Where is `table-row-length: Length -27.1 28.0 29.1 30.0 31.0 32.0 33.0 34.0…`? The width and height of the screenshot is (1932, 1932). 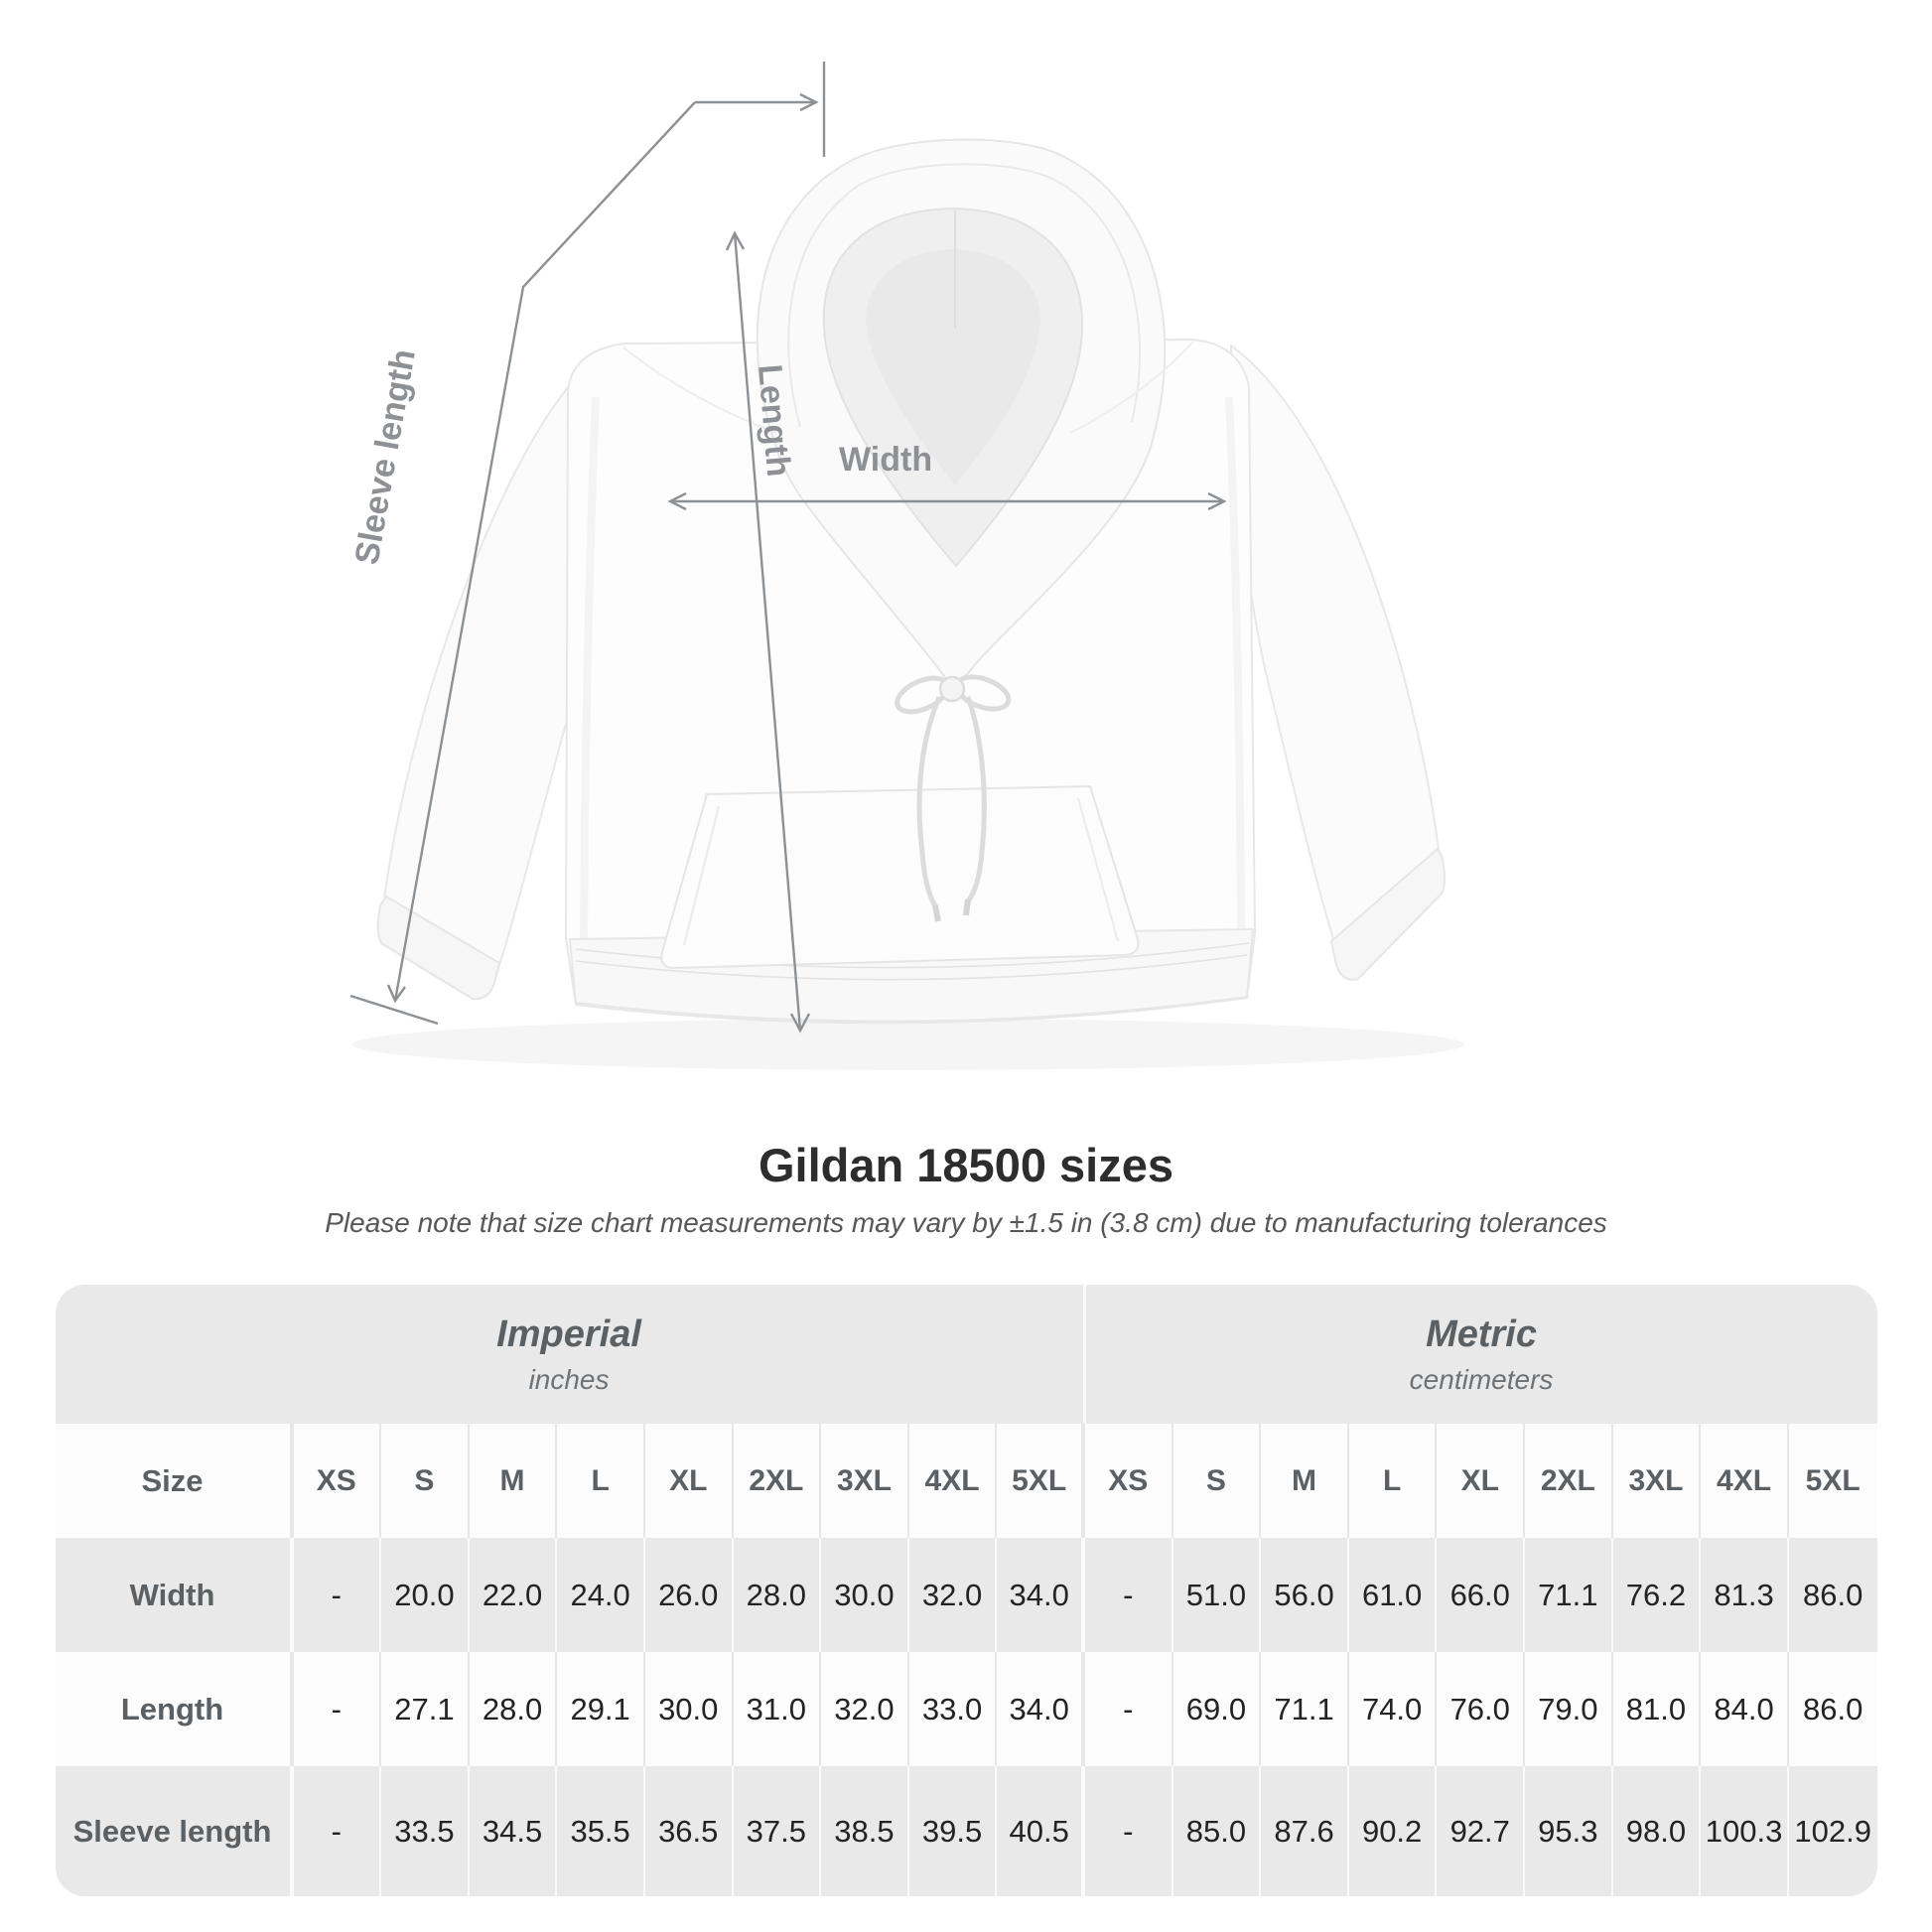
table-row-length: Length -27.1 28.0 29.1 30.0 31.0 32.0 33.0 34.0… is located at coordinates (966, 1709).